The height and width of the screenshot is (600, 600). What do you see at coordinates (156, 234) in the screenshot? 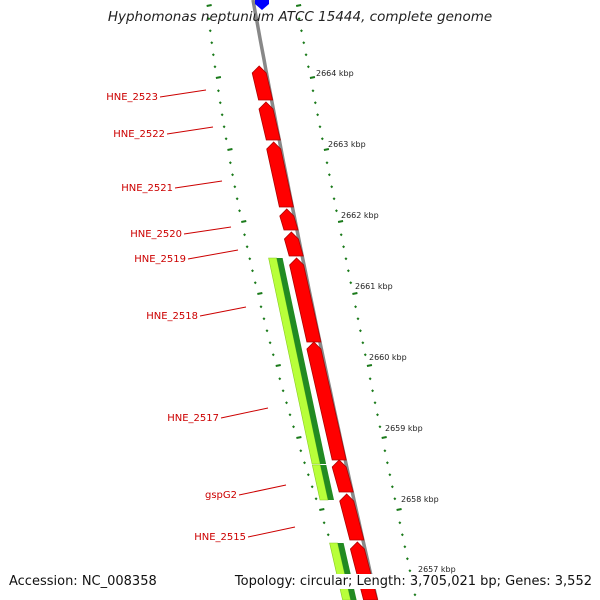
I see `gene-label-hne_2520: HNE_2520` at bounding box center [156, 234].